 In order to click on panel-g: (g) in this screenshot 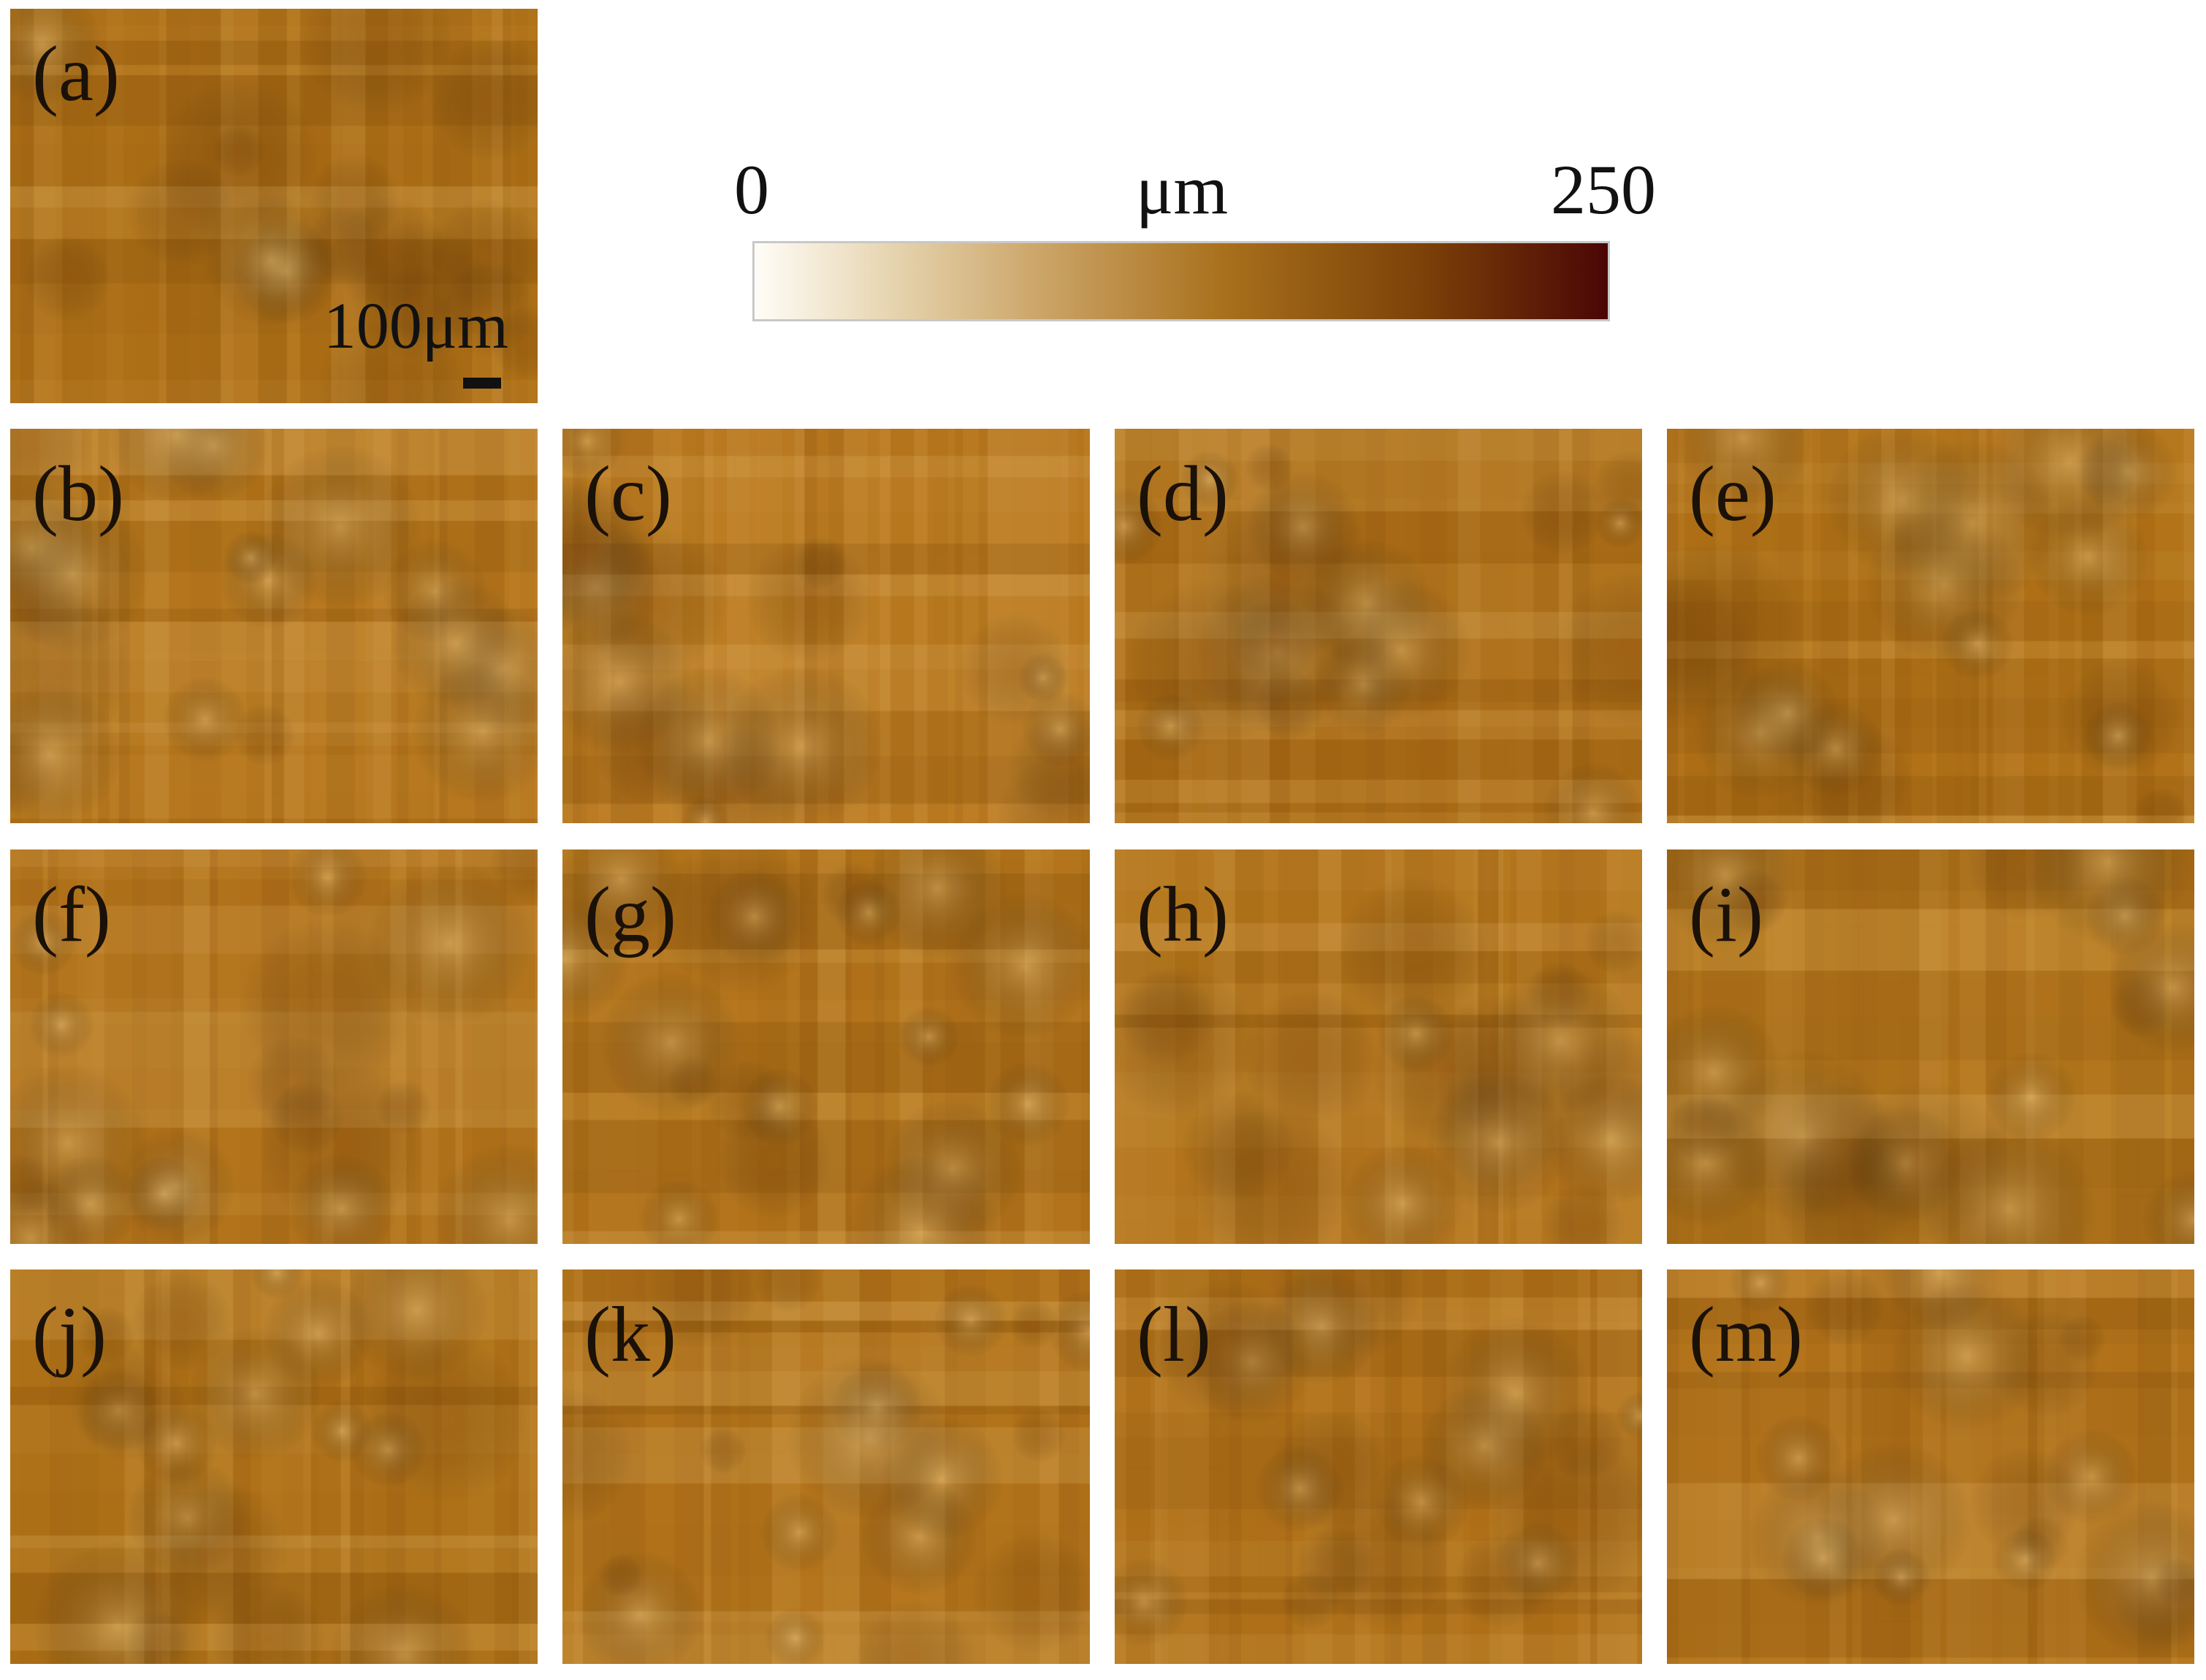, I will do `click(826, 1046)`.